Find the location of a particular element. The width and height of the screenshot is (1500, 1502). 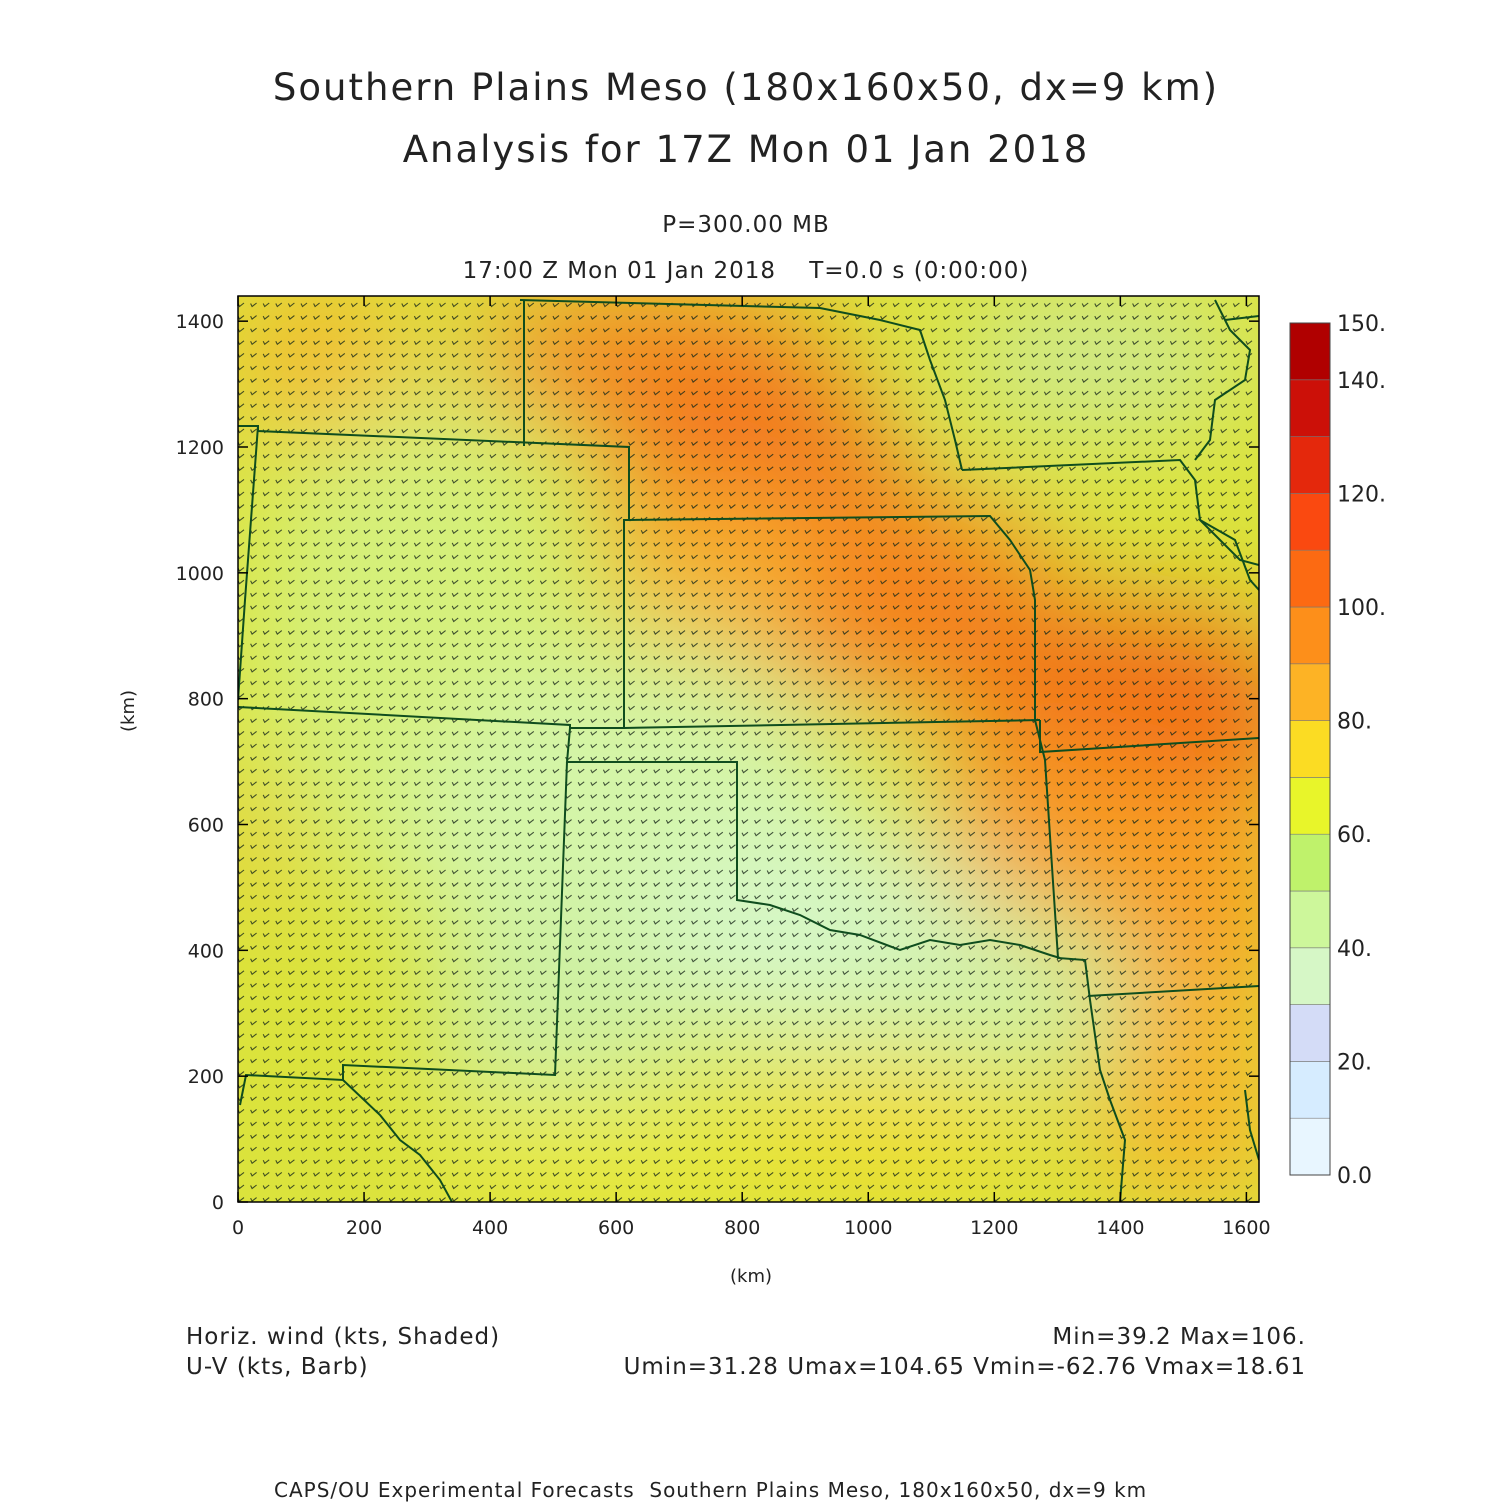

y-tick-label: 400 is located at coordinates (206, 951).